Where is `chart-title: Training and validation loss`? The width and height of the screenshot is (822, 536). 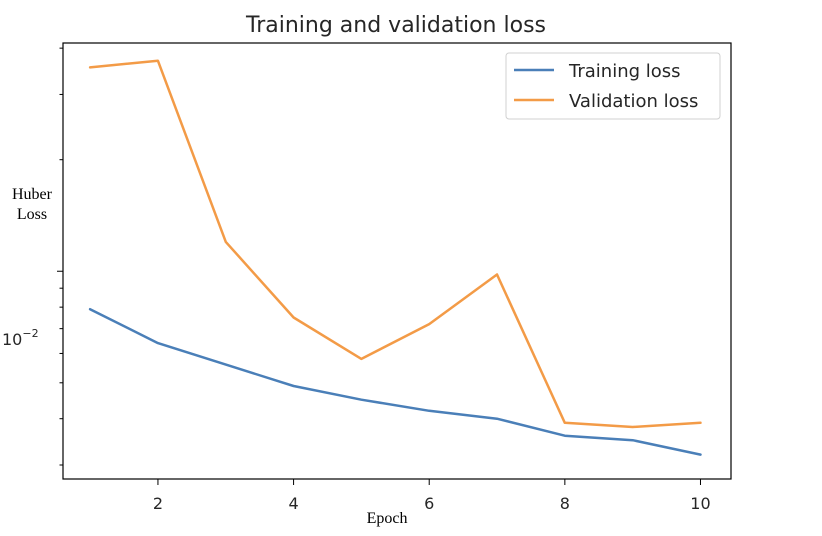 chart-title: Training and validation loss is located at coordinates (395, 25).